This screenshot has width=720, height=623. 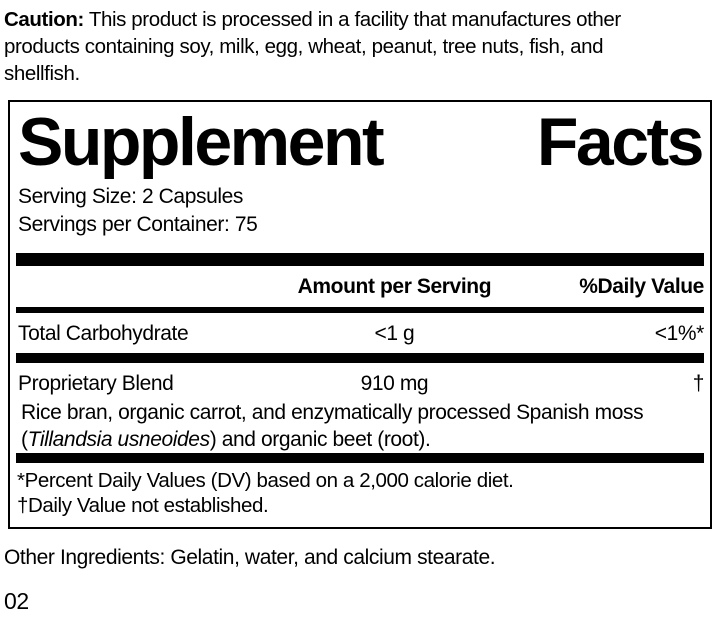 What do you see at coordinates (103, 333) in the screenshot?
I see `nutrient-name: Total Carbohydrate` at bounding box center [103, 333].